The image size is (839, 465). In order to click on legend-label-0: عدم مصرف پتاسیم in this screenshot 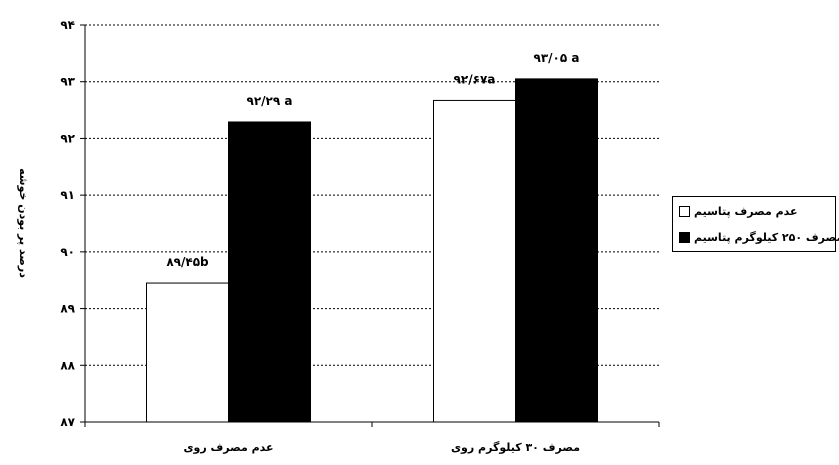, I will do `click(746, 211)`.